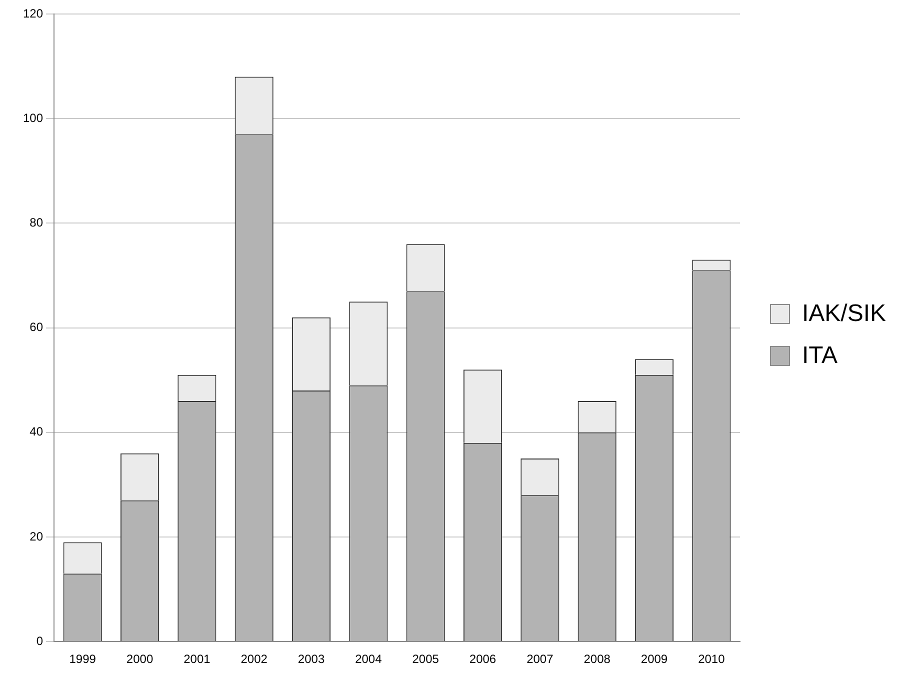 This screenshot has width=924, height=690. Describe the element at coordinates (37, 327) in the screenshot. I see `y-tick-label: 60` at that location.